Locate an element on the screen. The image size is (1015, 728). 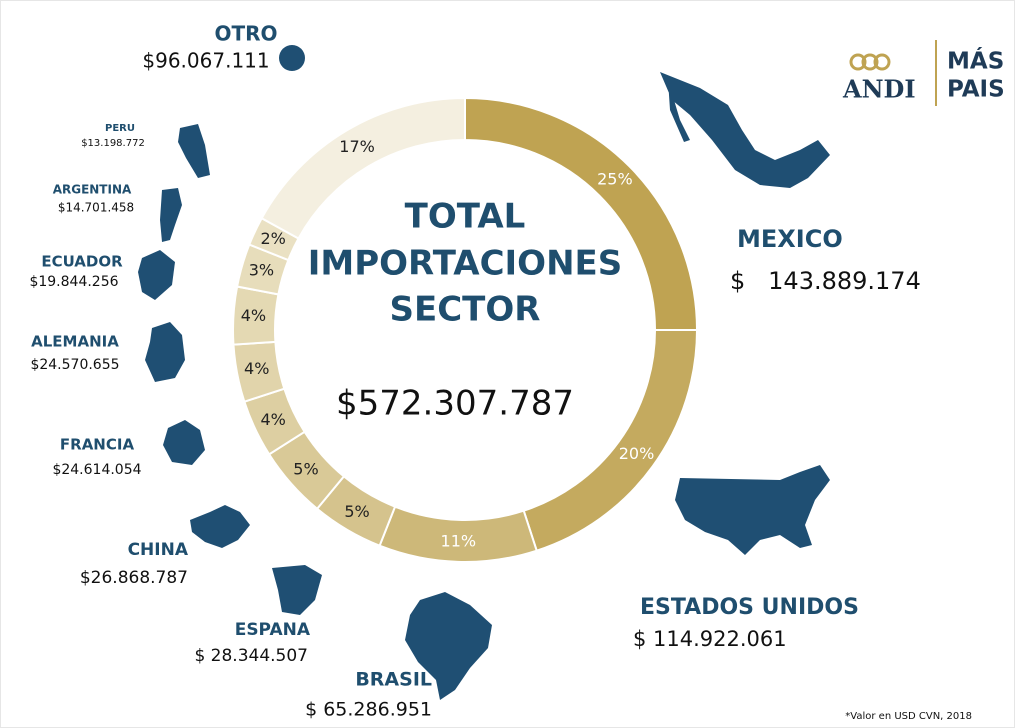
slice-label: 2% is located at coordinates (272, 238).